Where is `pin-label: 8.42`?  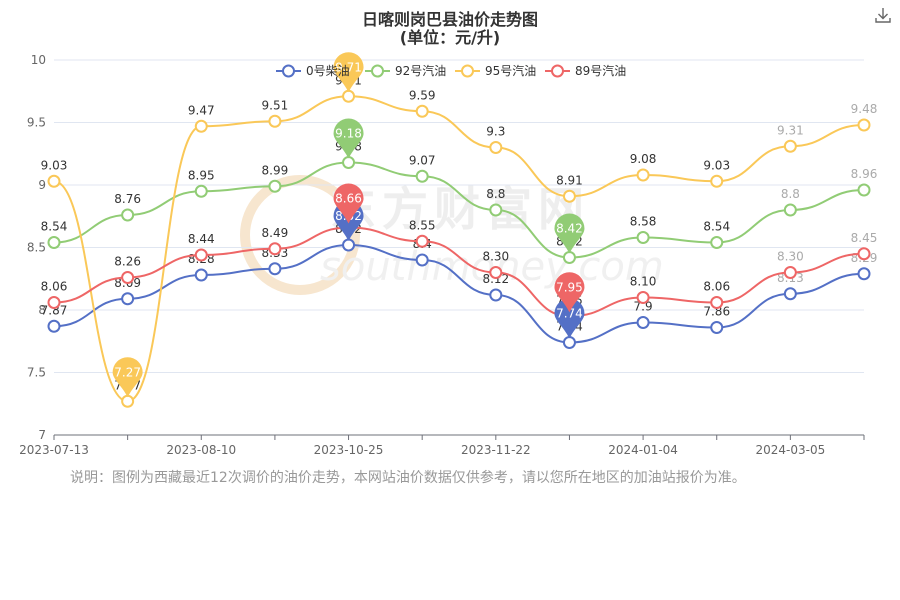 pin-label: 8.42 is located at coordinates (569, 229).